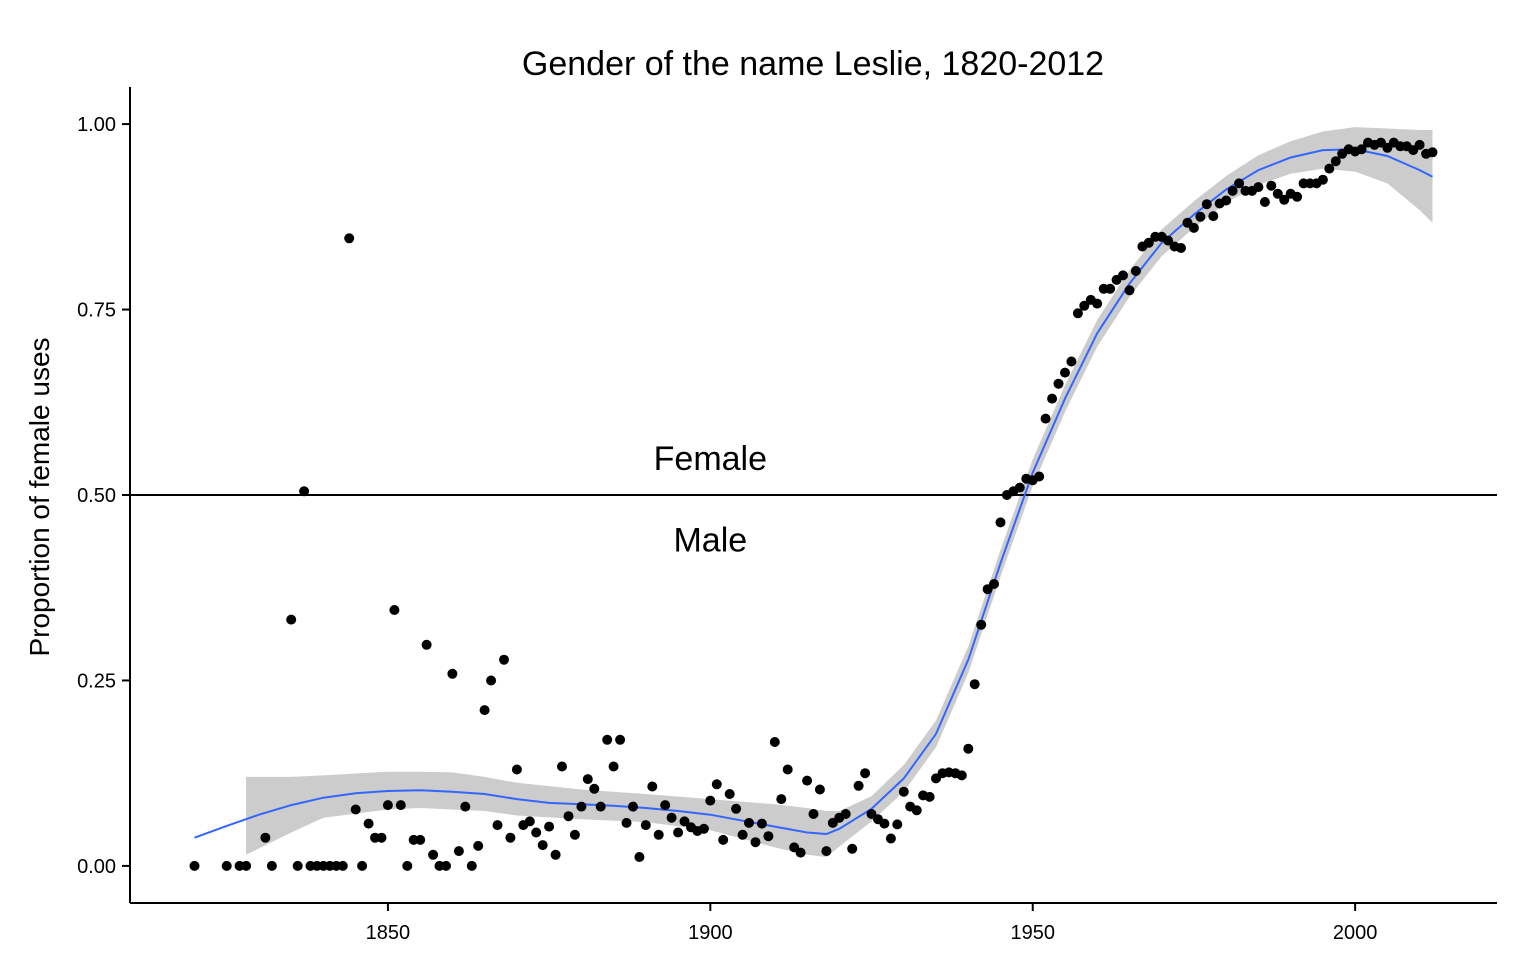  Describe the element at coordinates (1032, 933) in the screenshot. I see `x-tick-label: 1950` at that location.